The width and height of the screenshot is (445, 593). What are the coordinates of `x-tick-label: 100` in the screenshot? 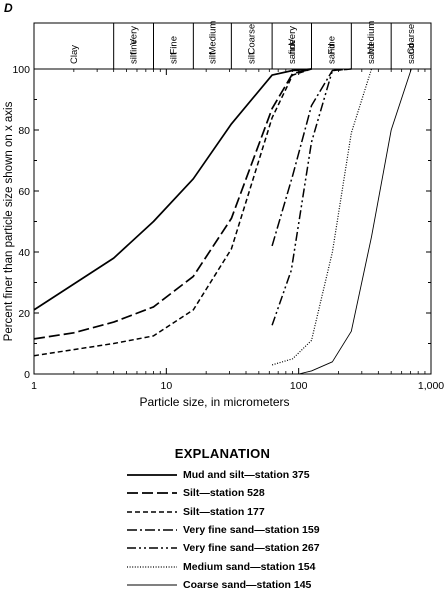 It's located at (299, 386).